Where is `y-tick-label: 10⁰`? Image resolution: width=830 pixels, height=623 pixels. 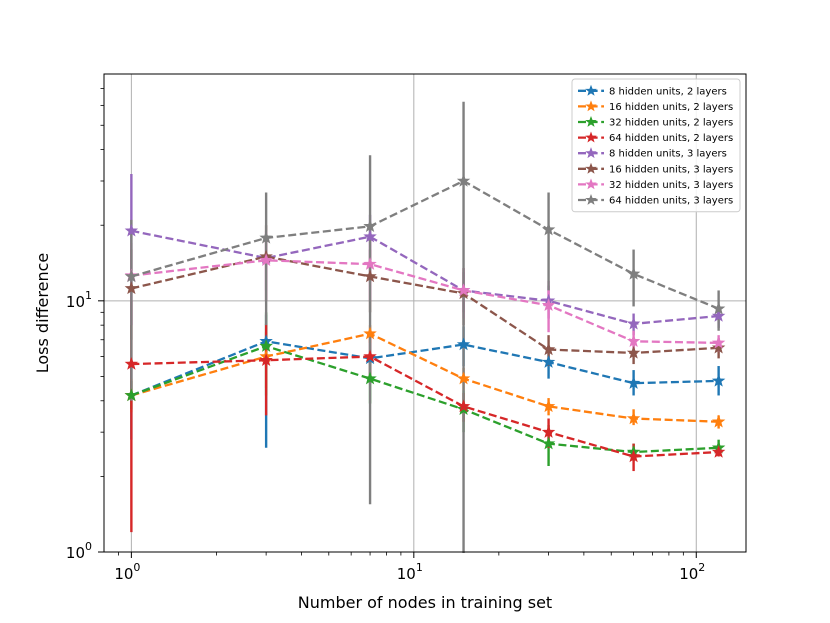
y-tick-label: 10⁰ is located at coordinates (79, 551).